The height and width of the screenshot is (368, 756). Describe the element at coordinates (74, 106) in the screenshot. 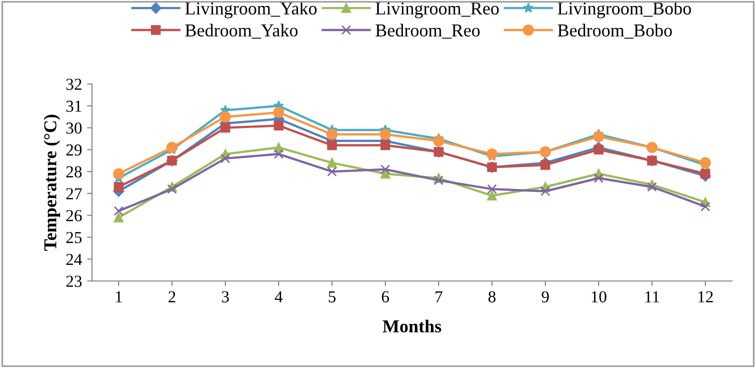

I see `y-tick-label: 31` at that location.